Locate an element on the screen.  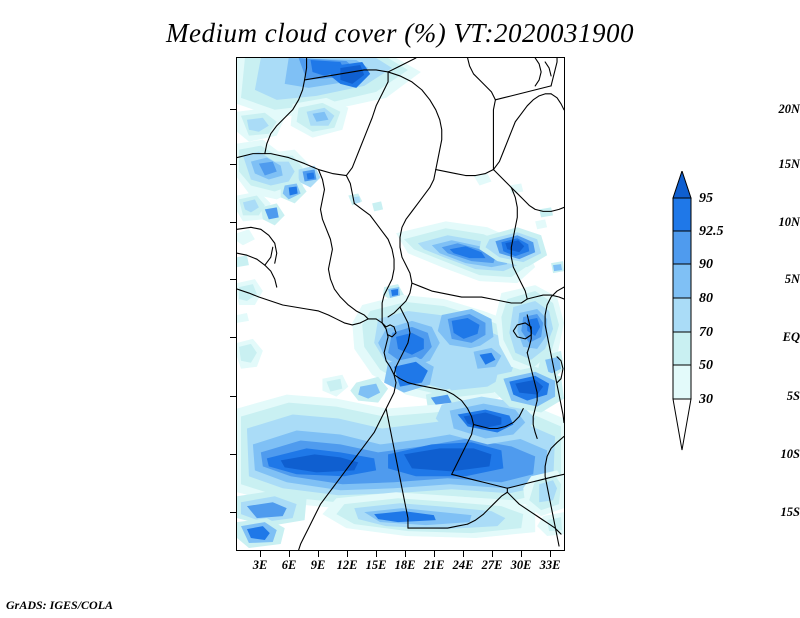
colorbar-label: 70 is located at coordinates (706, 332).